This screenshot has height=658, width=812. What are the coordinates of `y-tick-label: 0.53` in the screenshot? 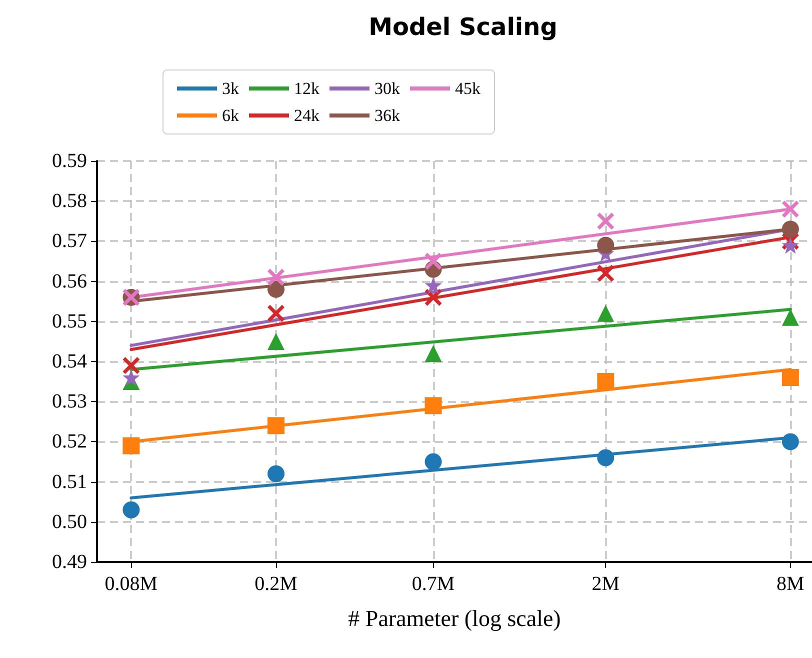 It's located at (69, 401).